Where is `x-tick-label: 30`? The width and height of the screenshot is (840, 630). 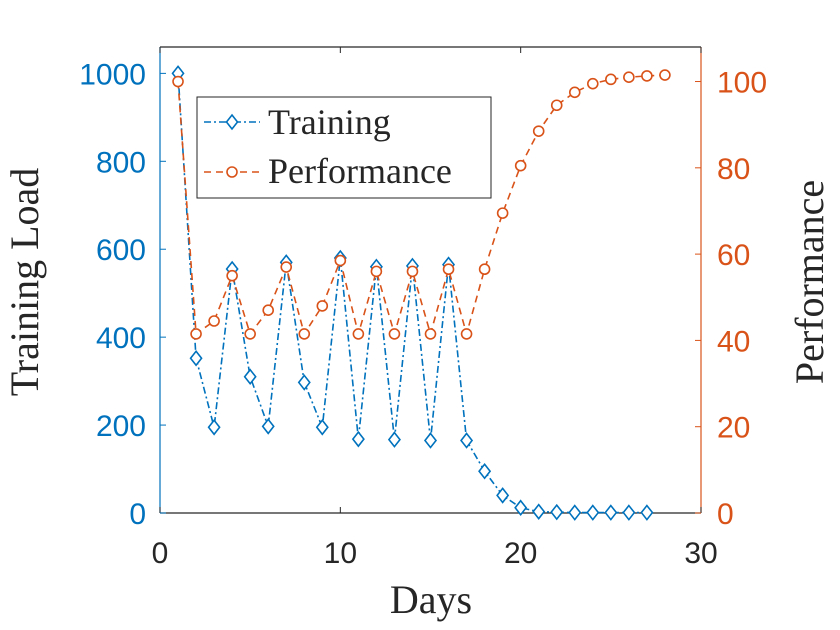
x-tick-label: 30 is located at coordinates (700, 553).